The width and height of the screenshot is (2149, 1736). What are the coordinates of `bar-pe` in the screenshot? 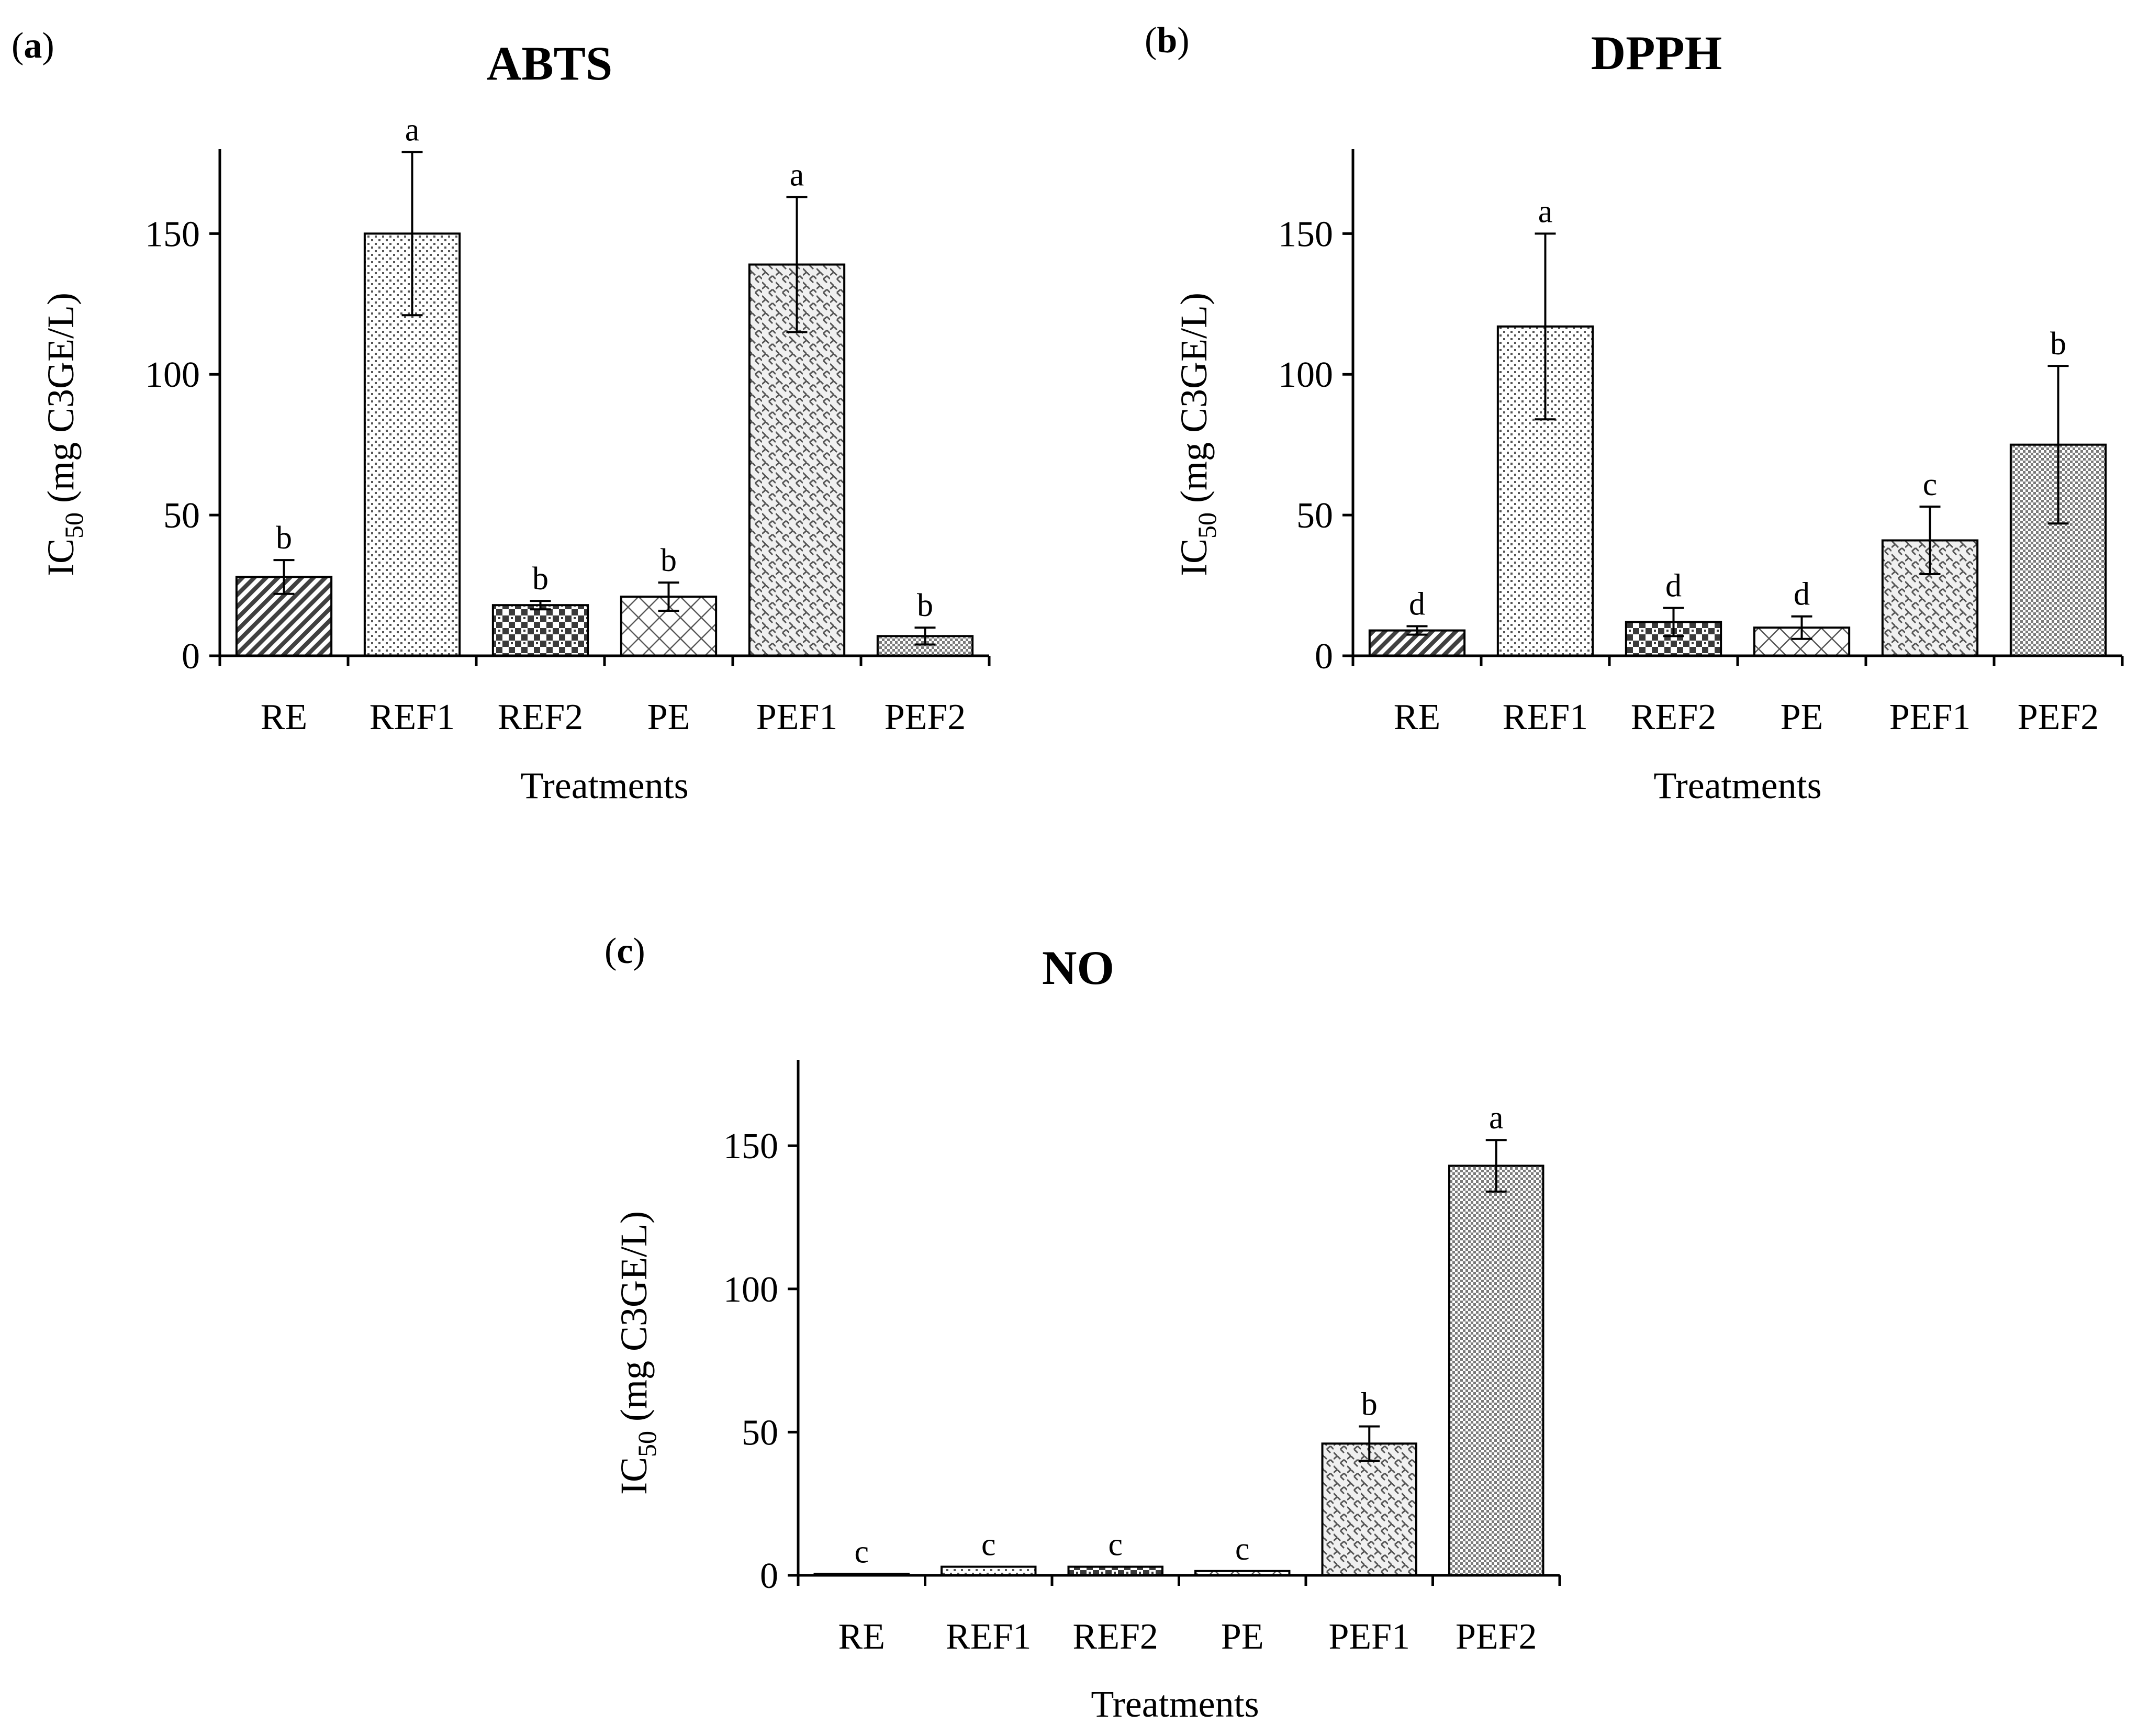 It's located at (1802, 641).